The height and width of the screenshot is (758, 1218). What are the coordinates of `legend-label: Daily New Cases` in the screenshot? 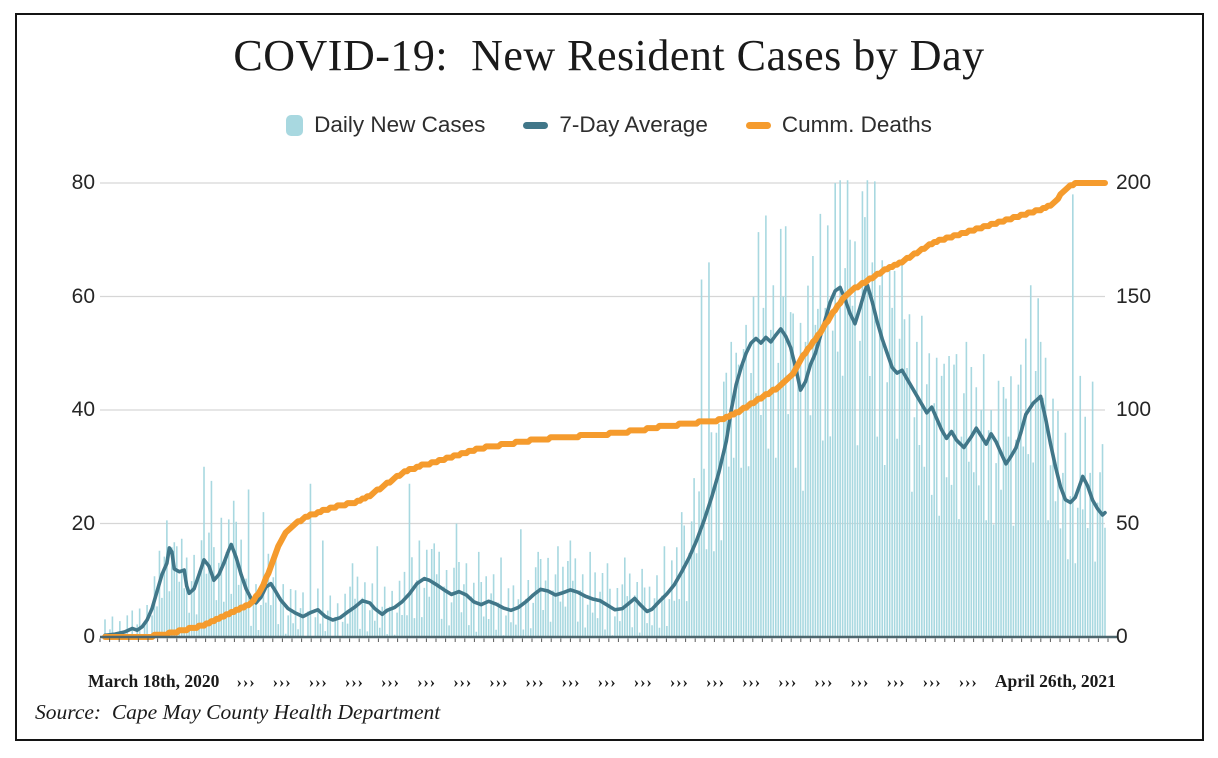 It's located at (400, 124).